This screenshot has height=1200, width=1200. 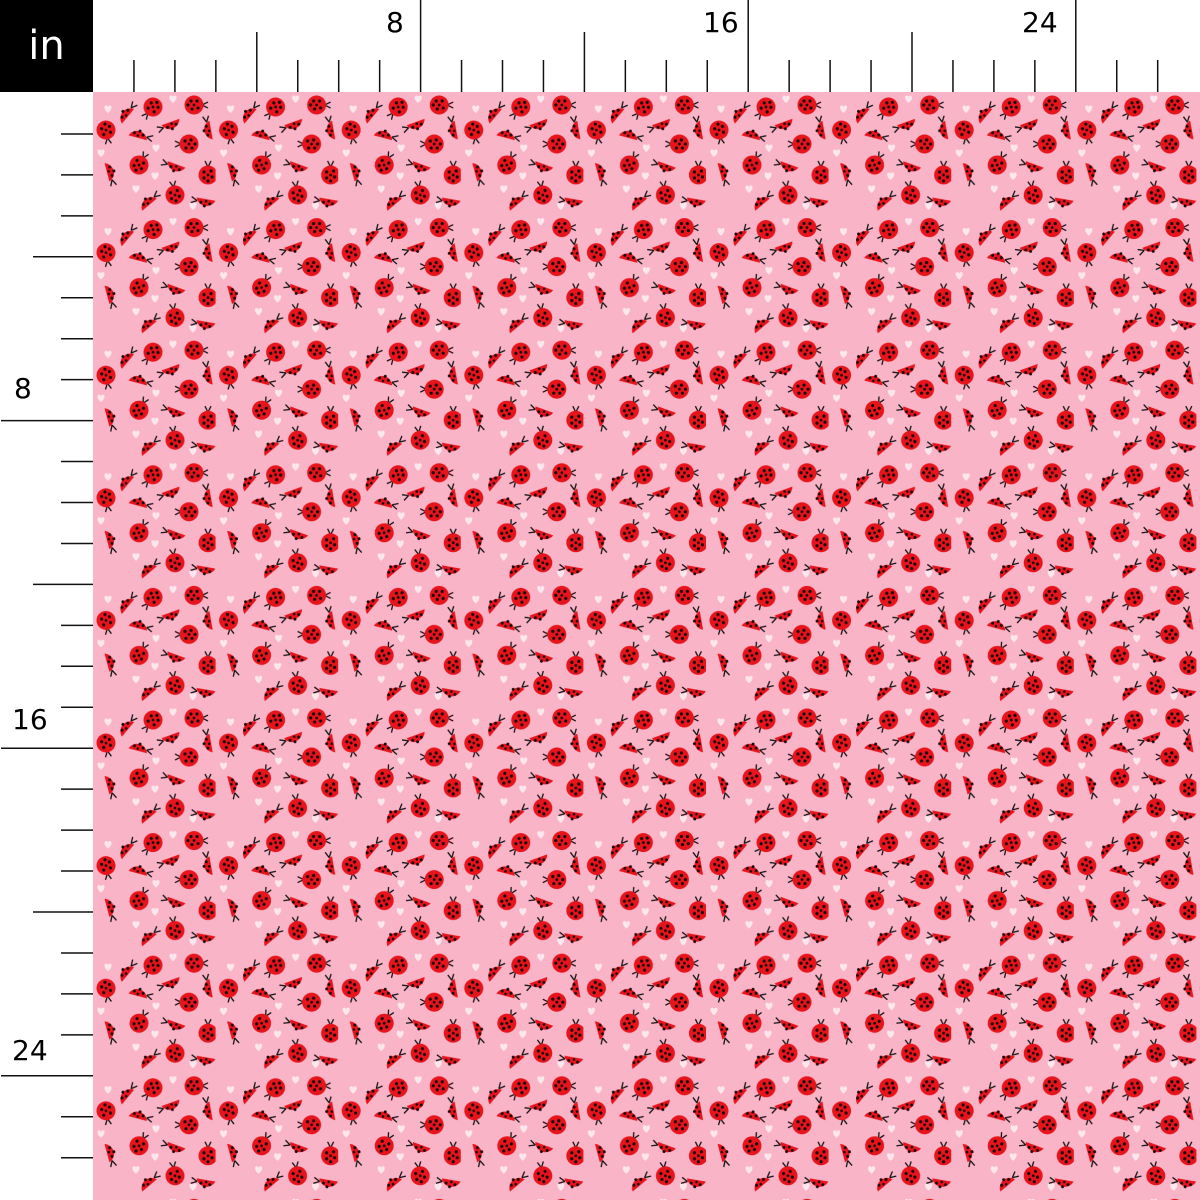 What do you see at coordinates (46, 46) in the screenshot?
I see `unit-label: in` at bounding box center [46, 46].